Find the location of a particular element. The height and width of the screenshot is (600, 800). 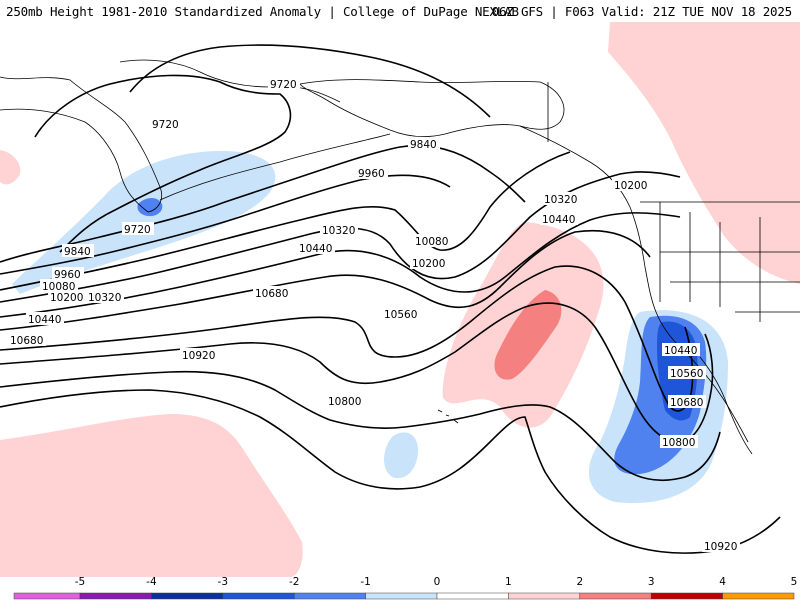

legend-tick-label: 5 is located at coordinates (794, 582).